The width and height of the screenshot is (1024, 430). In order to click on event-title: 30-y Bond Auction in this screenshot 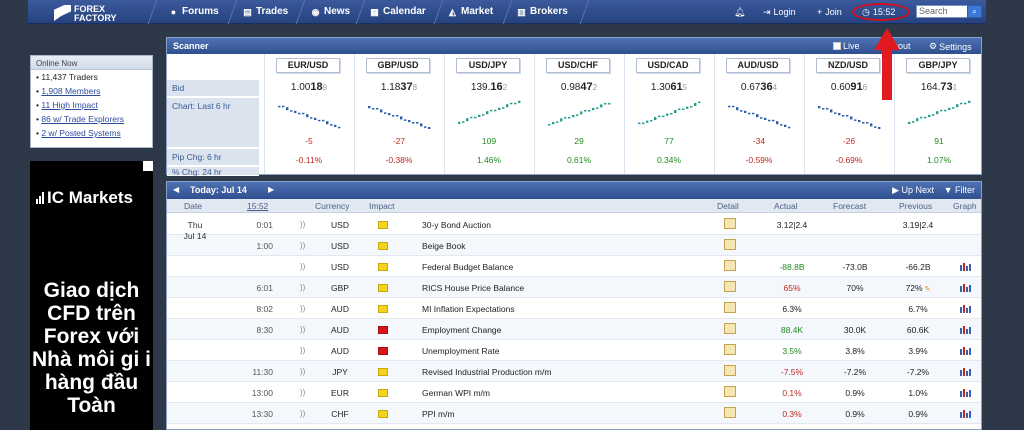, I will do `click(456, 225)`.